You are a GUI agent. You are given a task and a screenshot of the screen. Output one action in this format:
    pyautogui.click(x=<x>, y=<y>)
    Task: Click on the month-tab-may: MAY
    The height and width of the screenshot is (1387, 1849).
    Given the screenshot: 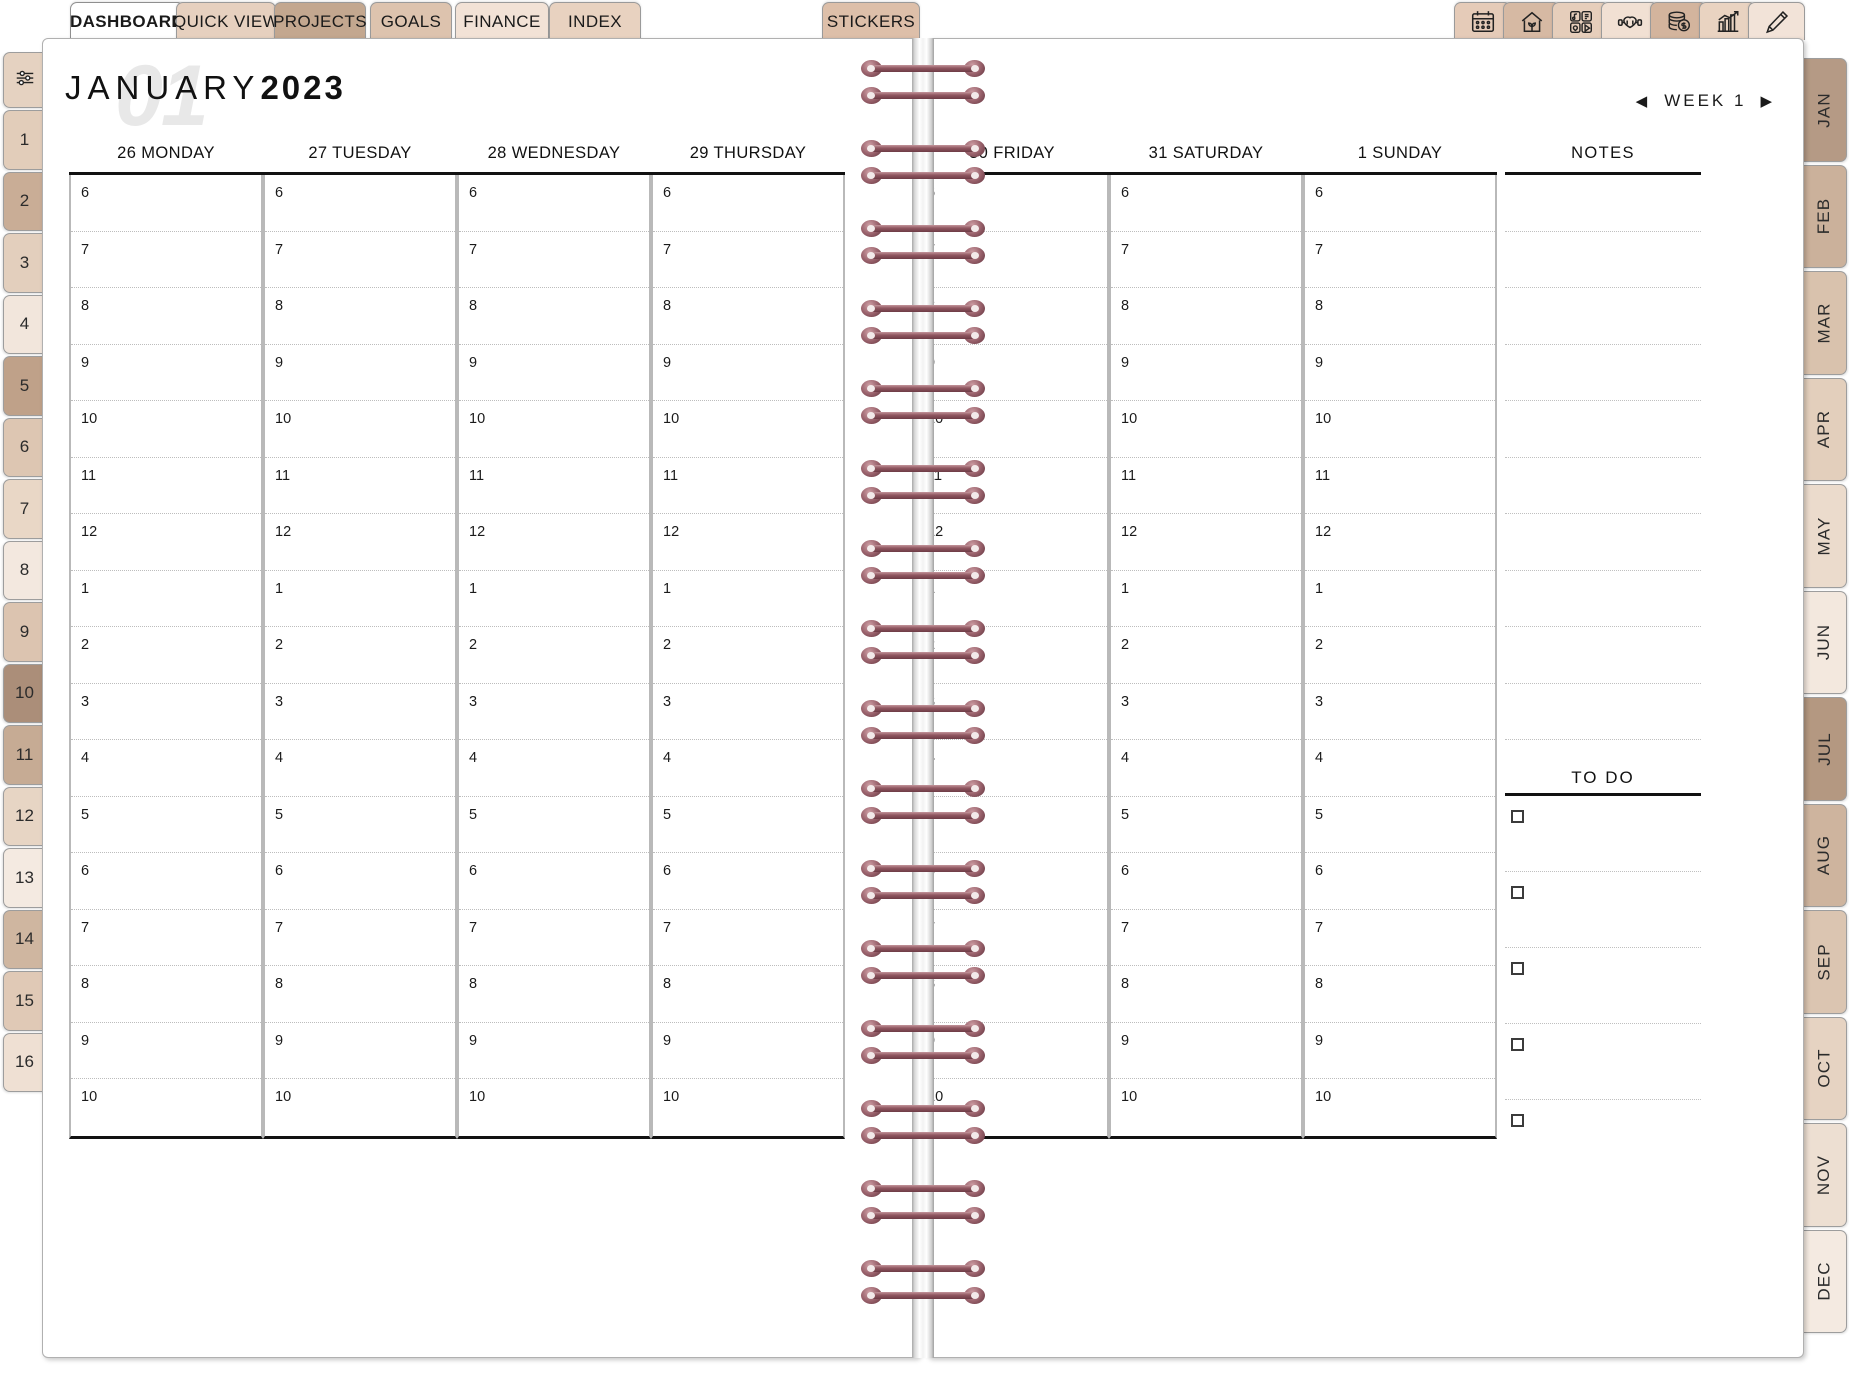 What is the action you would take?
    pyautogui.click(x=1825, y=536)
    